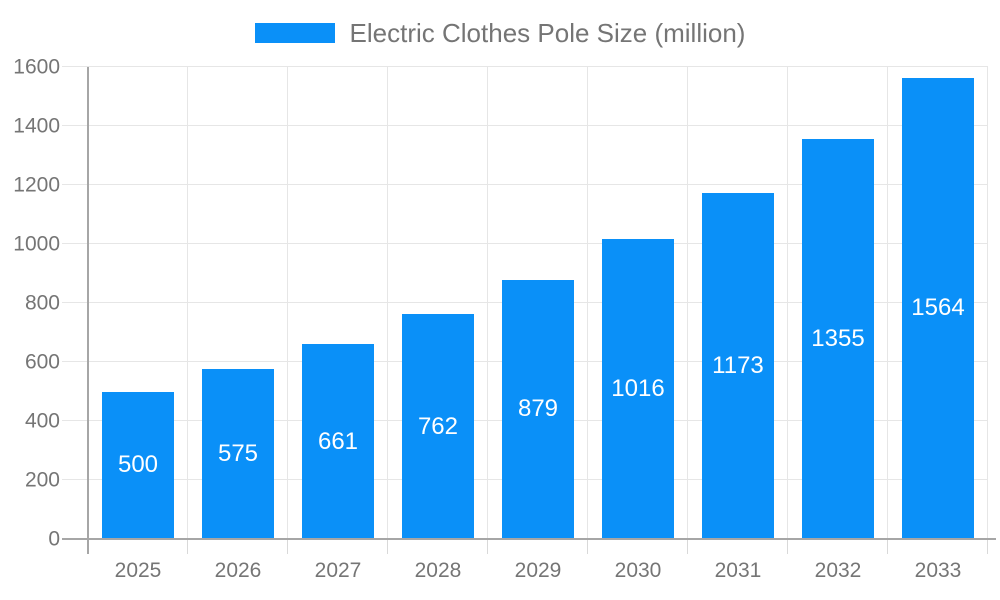 This screenshot has width=1000, height=600. I want to click on bar-value-label-2029: 879, so click(538, 409).